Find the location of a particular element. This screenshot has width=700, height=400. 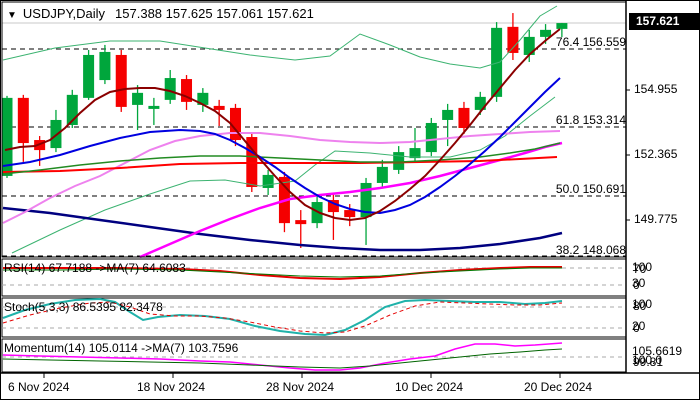

fib-level-label: 38.2 148.068 is located at coordinates (590, 250).